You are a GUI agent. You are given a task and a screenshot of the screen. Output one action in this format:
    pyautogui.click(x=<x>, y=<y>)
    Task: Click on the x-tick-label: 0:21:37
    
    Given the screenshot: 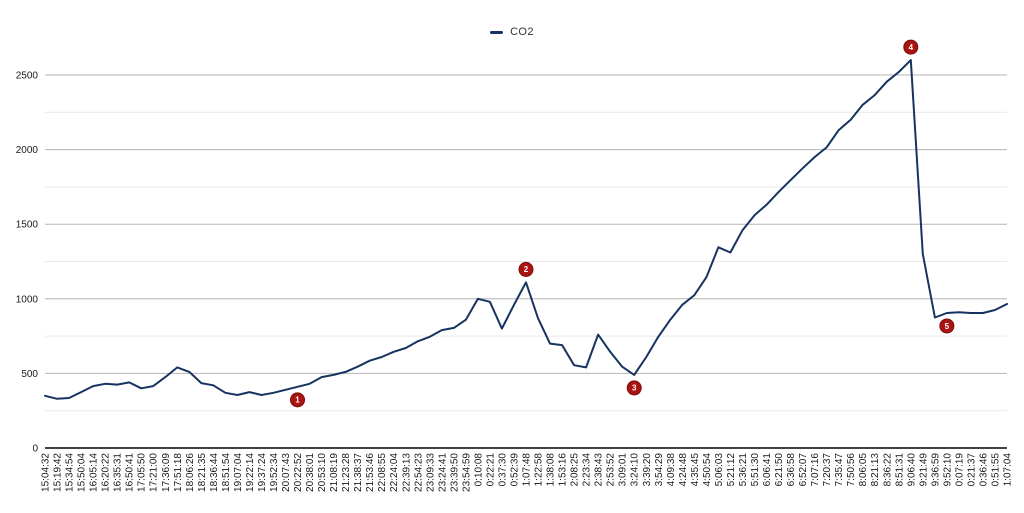 What is the action you would take?
    pyautogui.click(x=971, y=470)
    